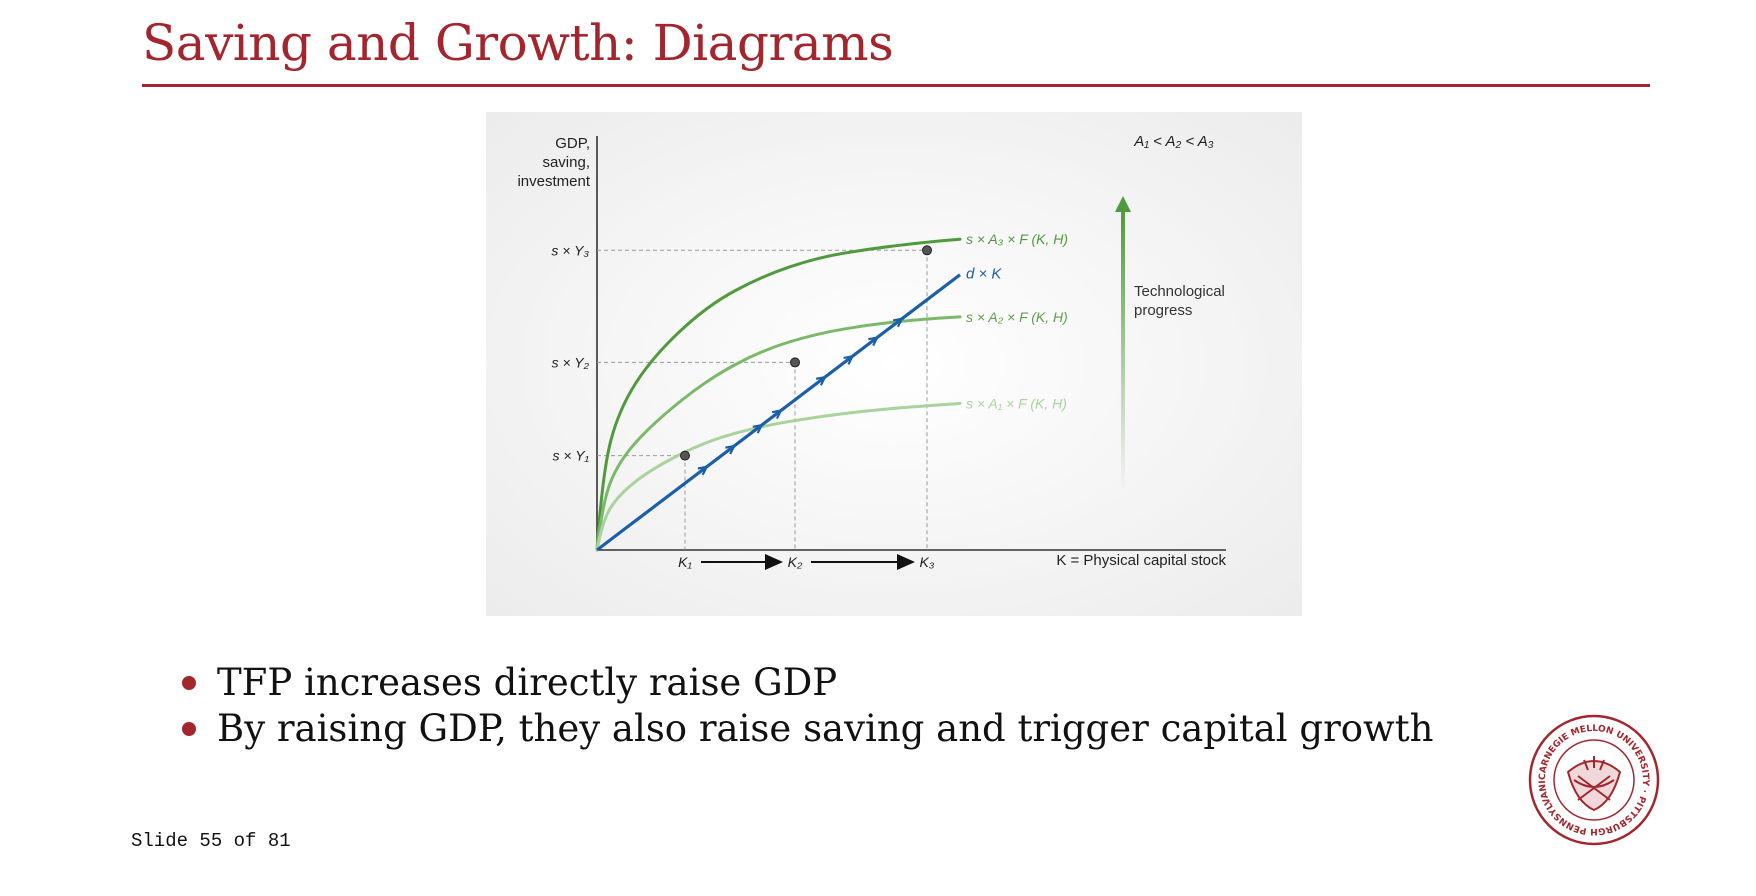 The height and width of the screenshot is (896, 1756). Describe the element at coordinates (1163, 310) in the screenshot. I see `tech-progress-label-line-2: progress` at that location.